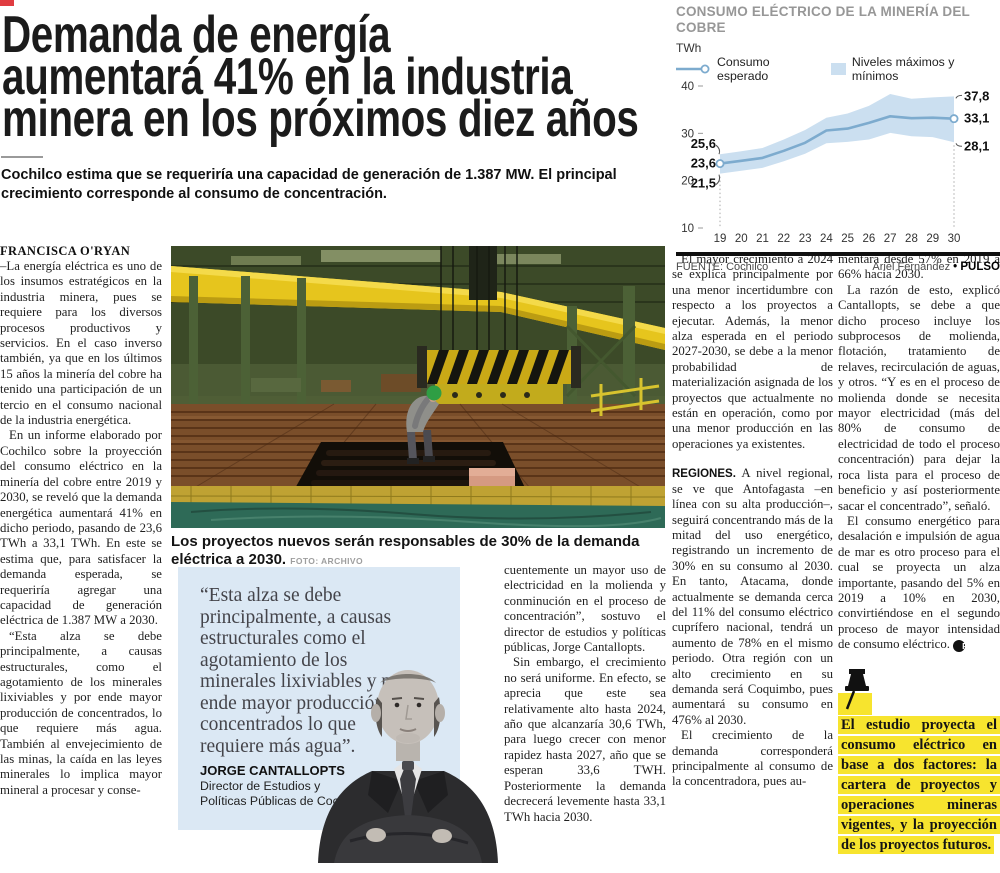 The width and height of the screenshot is (1000, 873). Describe the element at coordinates (22, 157) in the screenshot. I see `dek-rule` at that location.